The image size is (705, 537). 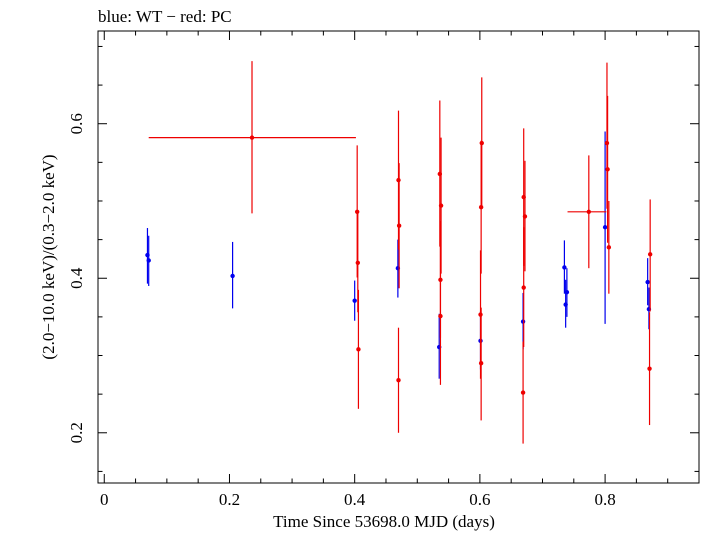 What do you see at coordinates (479, 499) in the screenshot?
I see `x-tick-label: 0.6` at bounding box center [479, 499].